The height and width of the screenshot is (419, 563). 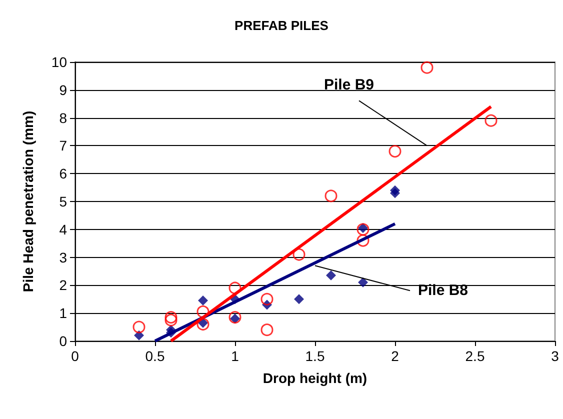 I want to click on y-tick-label: 9, so click(x=63, y=90).